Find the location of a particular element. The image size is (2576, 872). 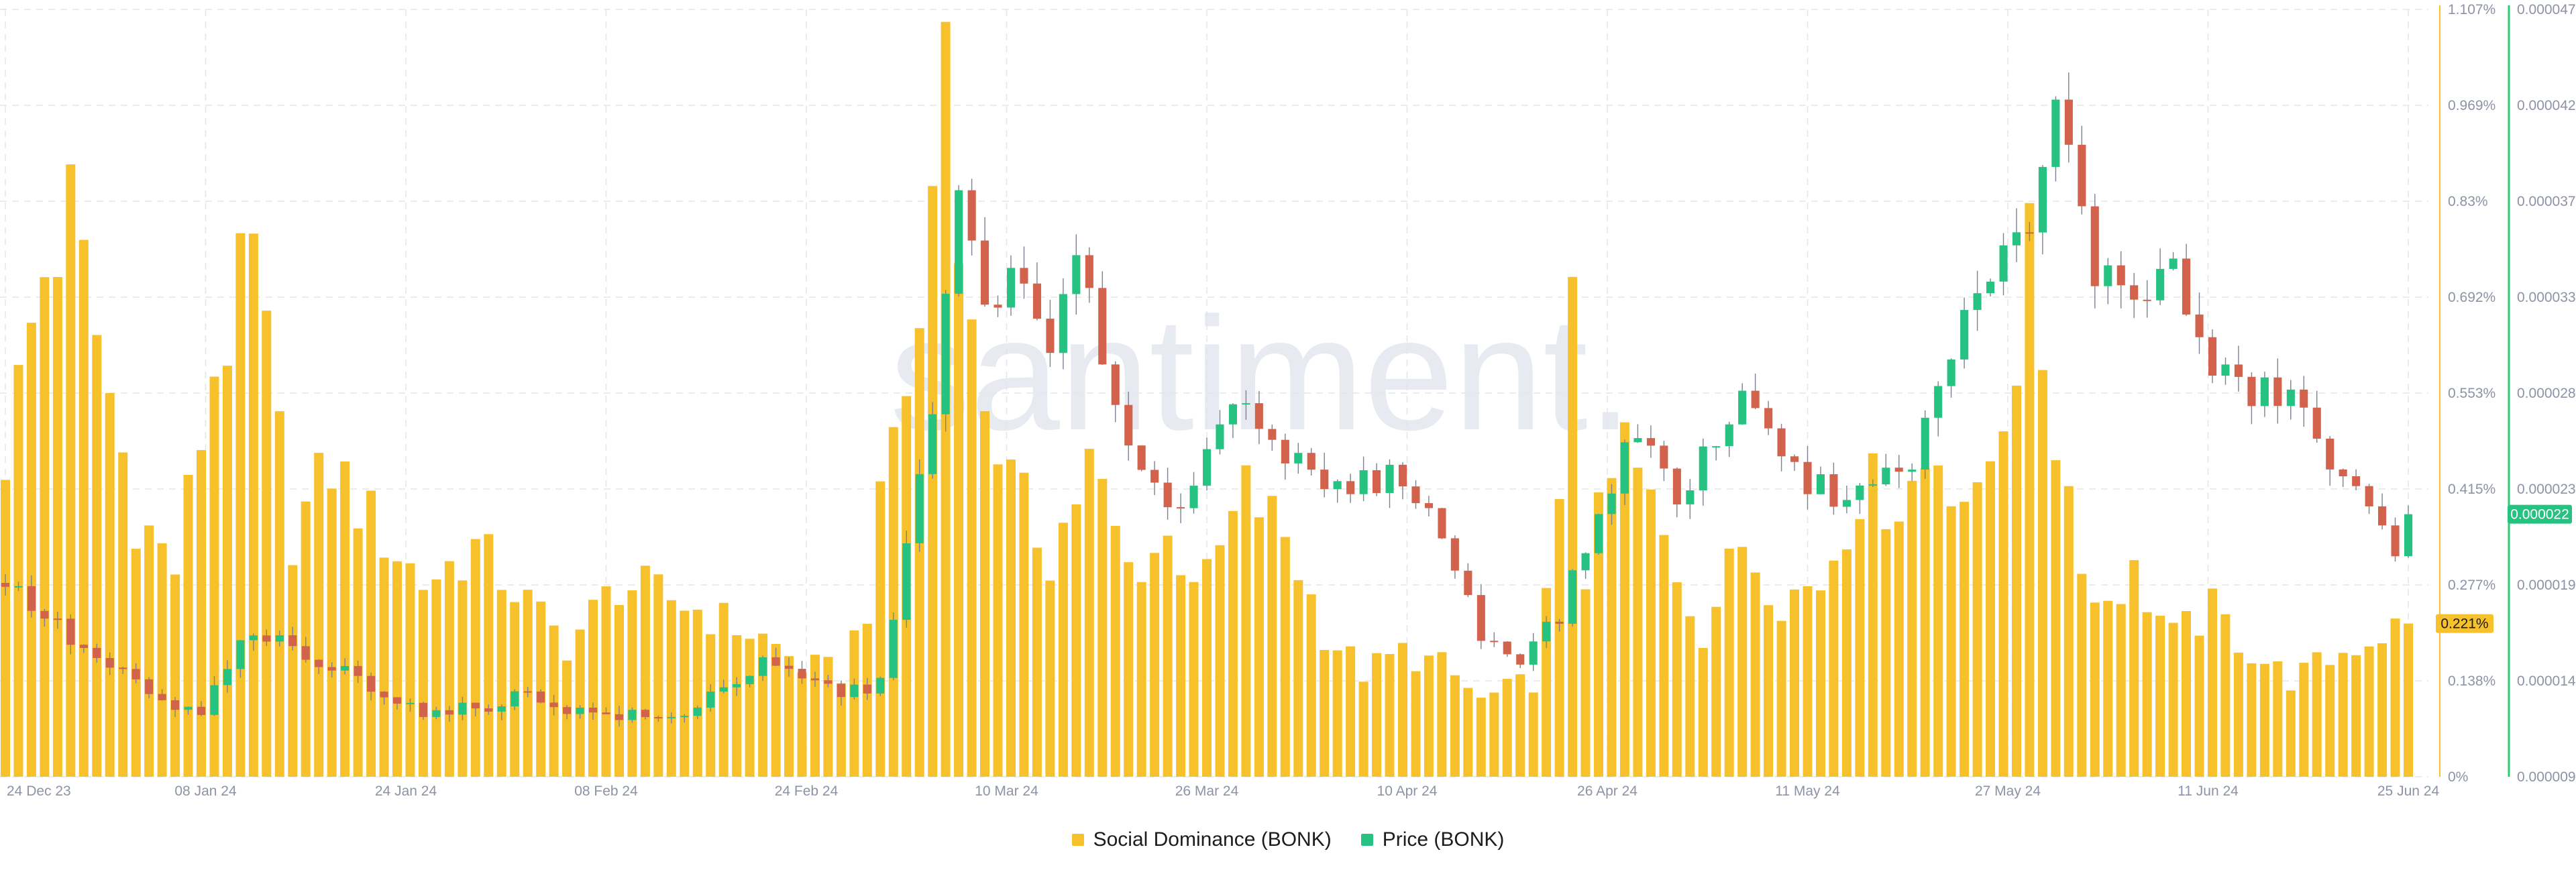

legend-item-price: Price (BONK) is located at coordinates (1432, 839).